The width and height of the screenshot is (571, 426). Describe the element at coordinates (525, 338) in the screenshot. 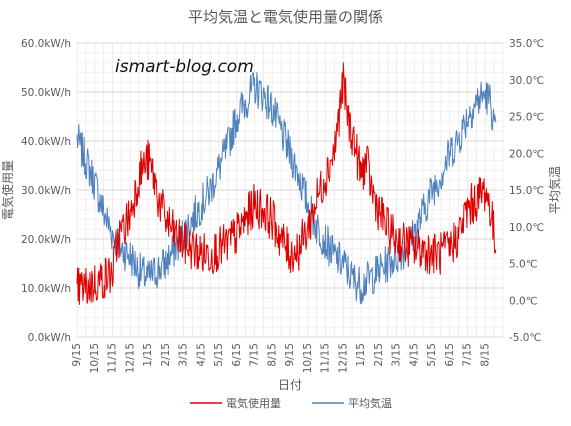

I see `y-right-tick-label: -5.0℃` at that location.